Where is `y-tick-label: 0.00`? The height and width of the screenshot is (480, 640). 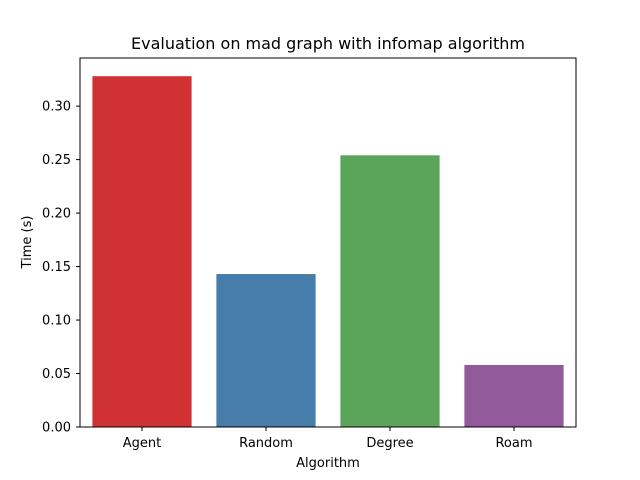 y-tick-label: 0.00 is located at coordinates (56, 428).